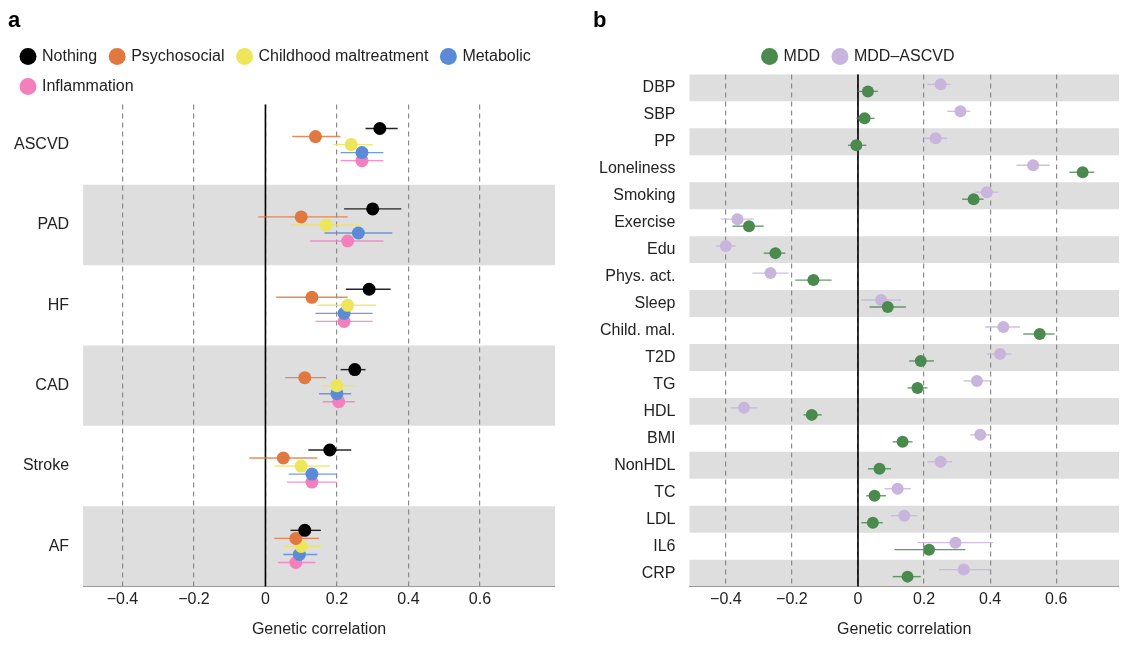 The height and width of the screenshot is (649, 1125). Describe the element at coordinates (660, 356) in the screenshot. I see `y-tick-label: T2D` at that location.